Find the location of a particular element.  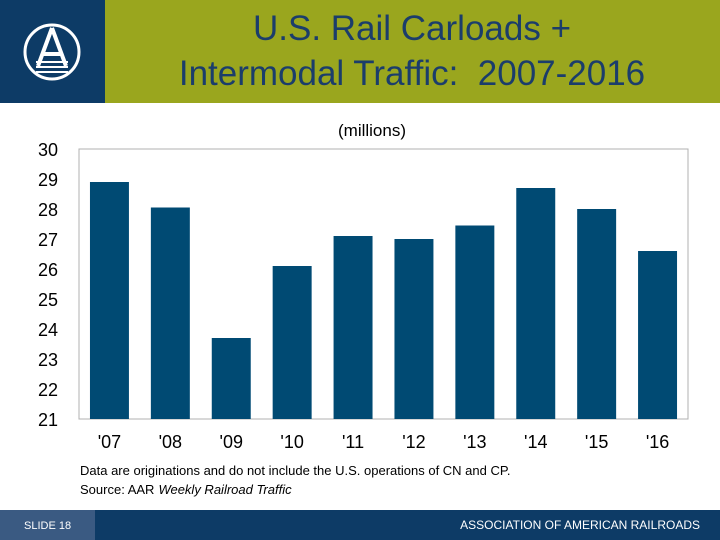

y-tick-label: 27 is located at coordinates (48, 240).